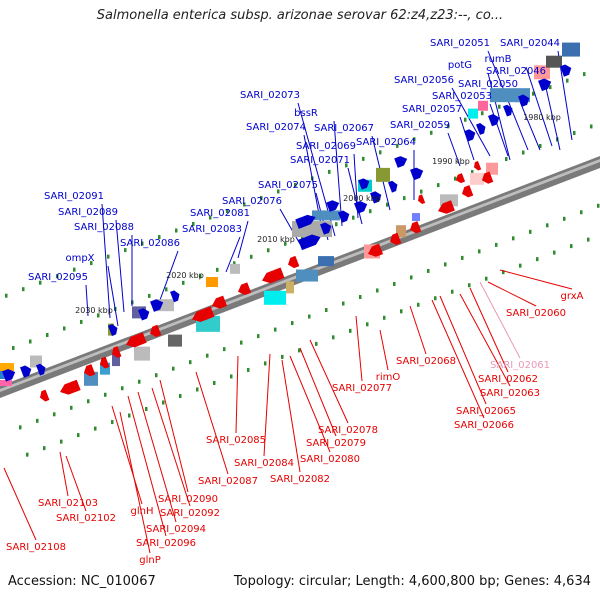 This screenshot has width=600, height=600. Describe the element at coordinates (264, 463) in the screenshot. I see `gene-label: SARI_02084` at that location.